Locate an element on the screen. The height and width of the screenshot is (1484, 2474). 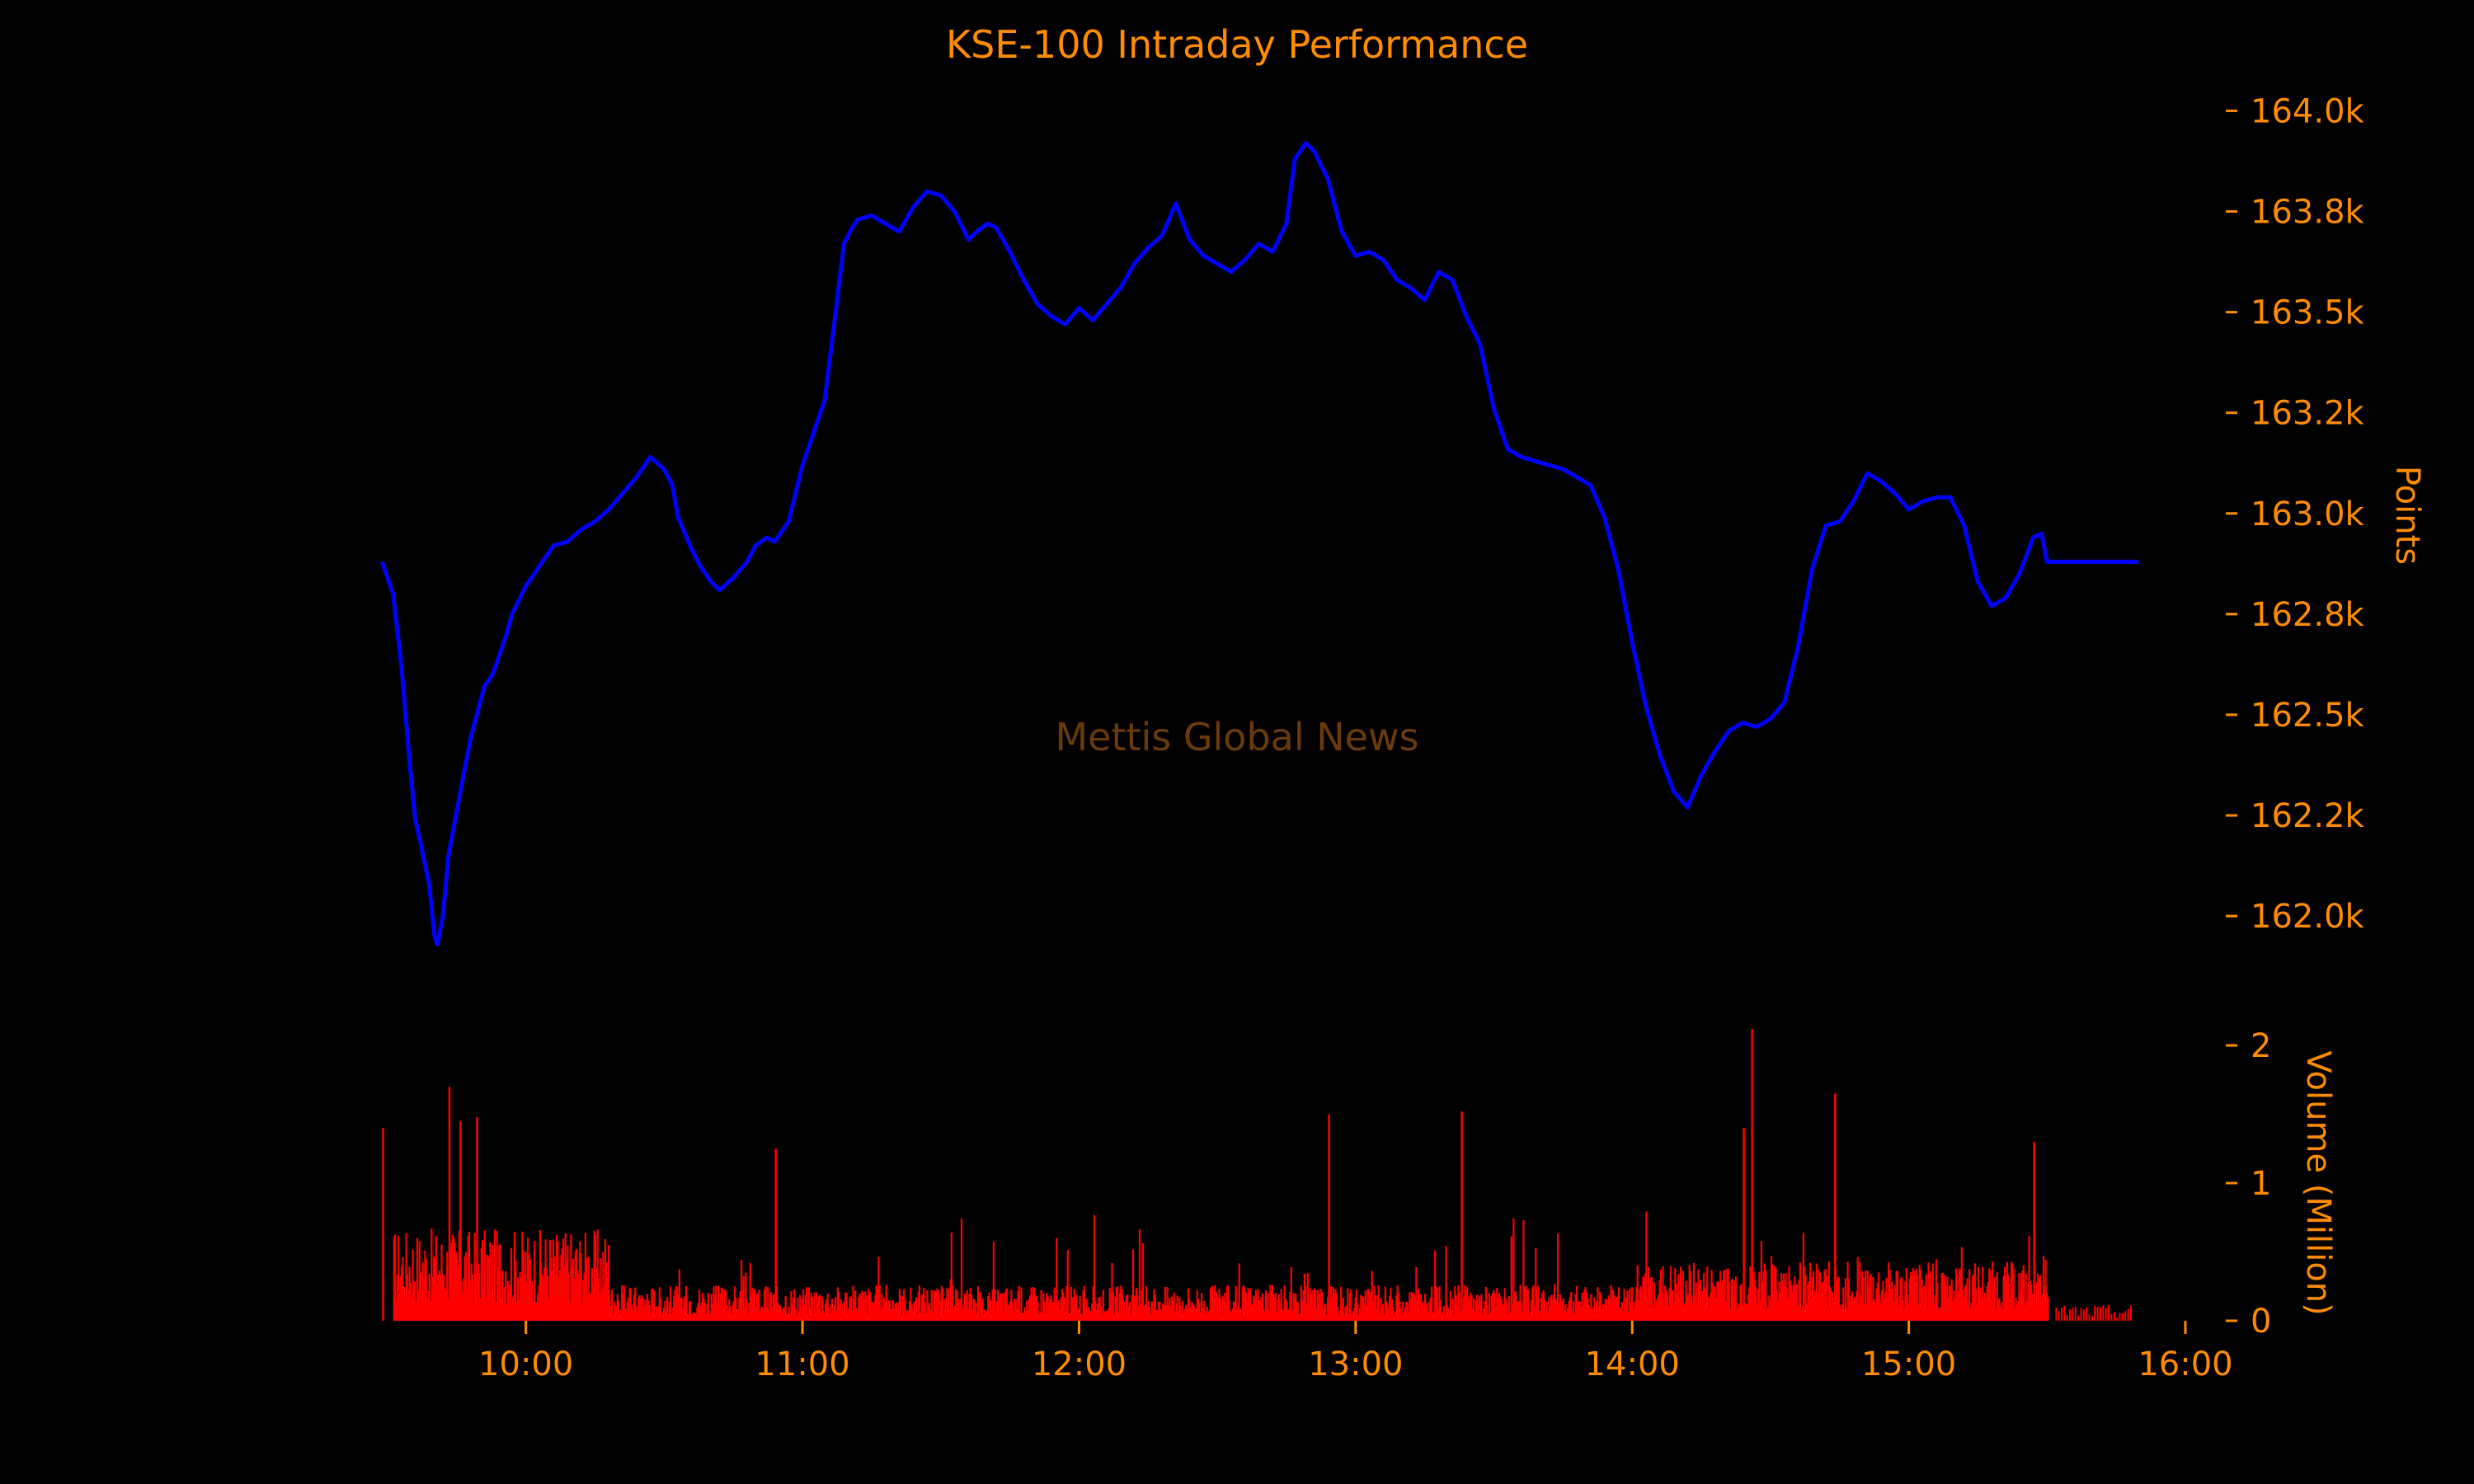
time-tick-label: 12:00 is located at coordinates (1079, 1364).